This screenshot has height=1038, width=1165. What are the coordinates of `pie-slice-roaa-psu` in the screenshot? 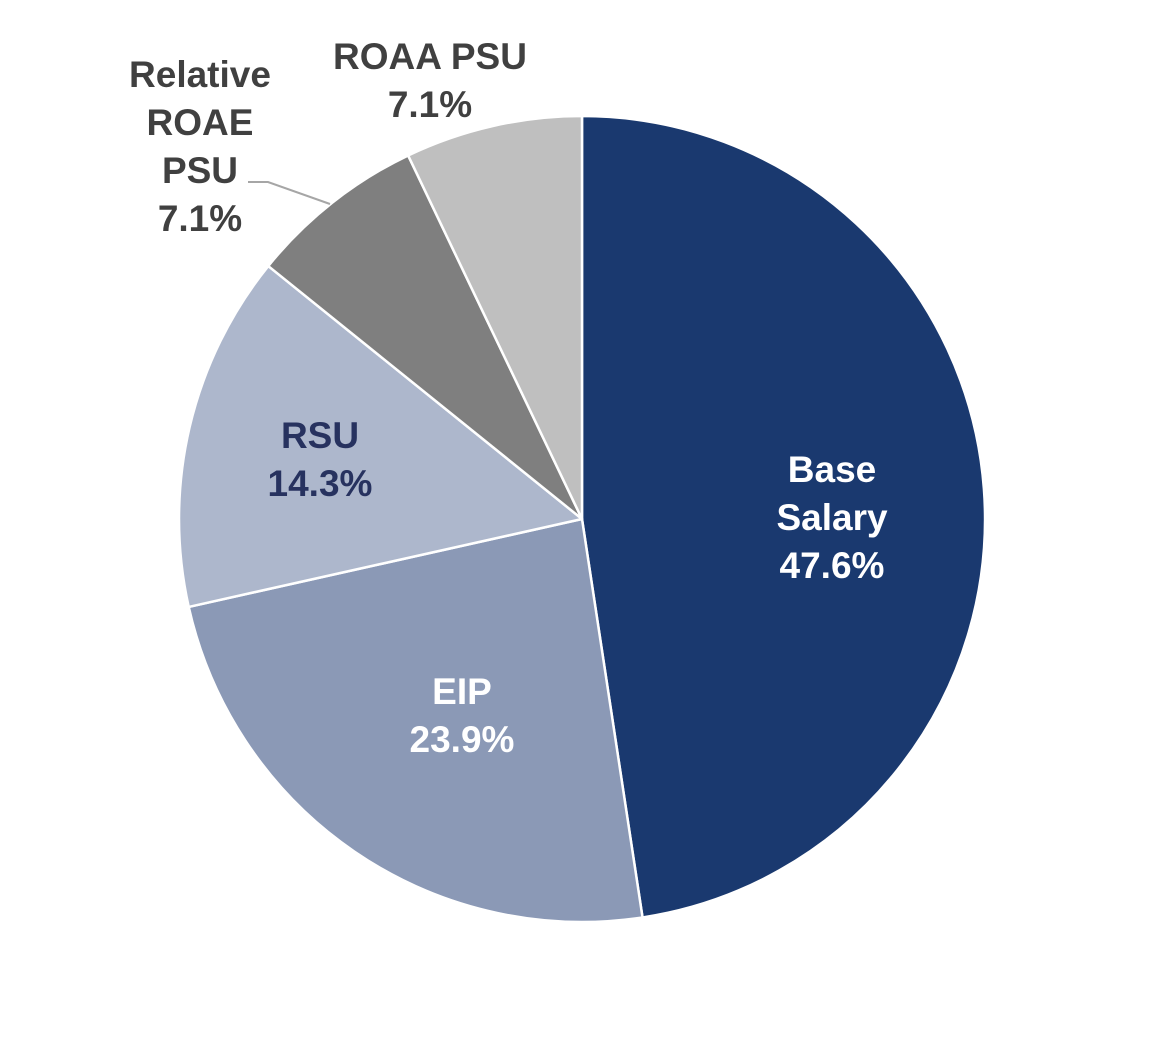 It's located at (495, 317).